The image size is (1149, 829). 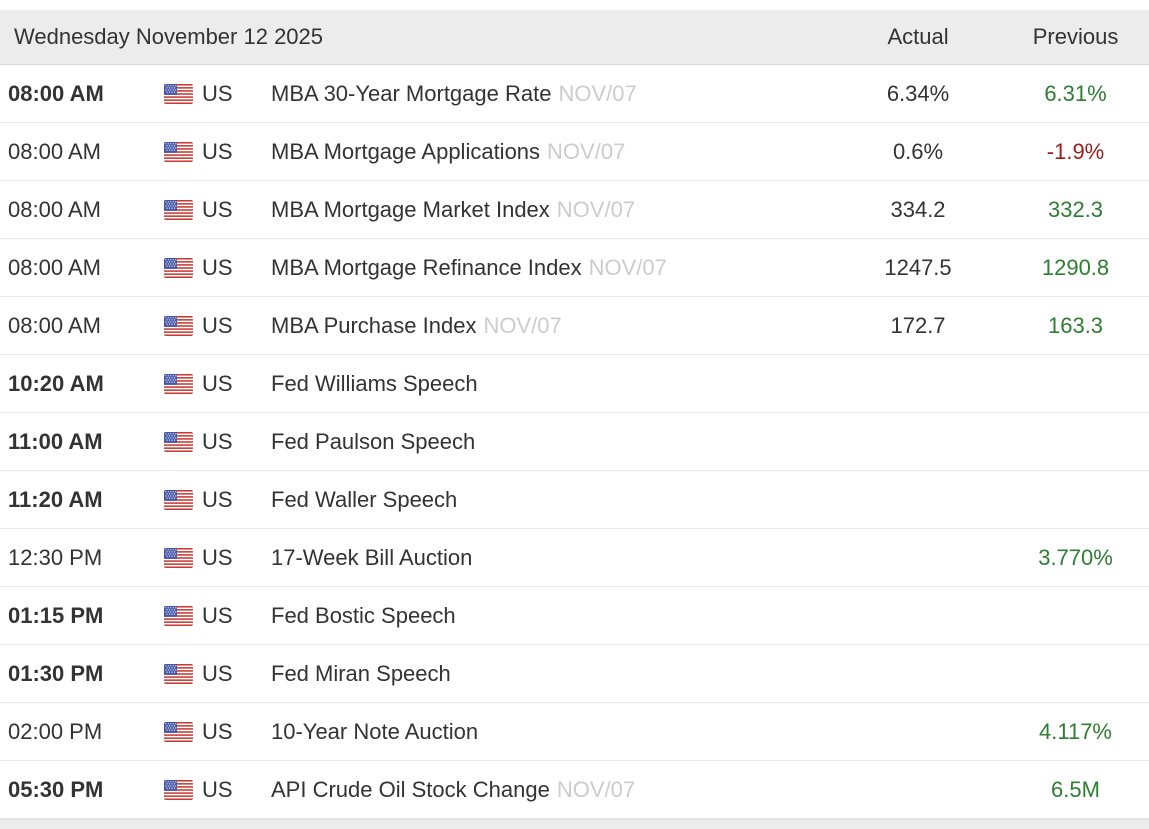 What do you see at coordinates (1075, 325) in the screenshot?
I see `previous-value: 163.3` at bounding box center [1075, 325].